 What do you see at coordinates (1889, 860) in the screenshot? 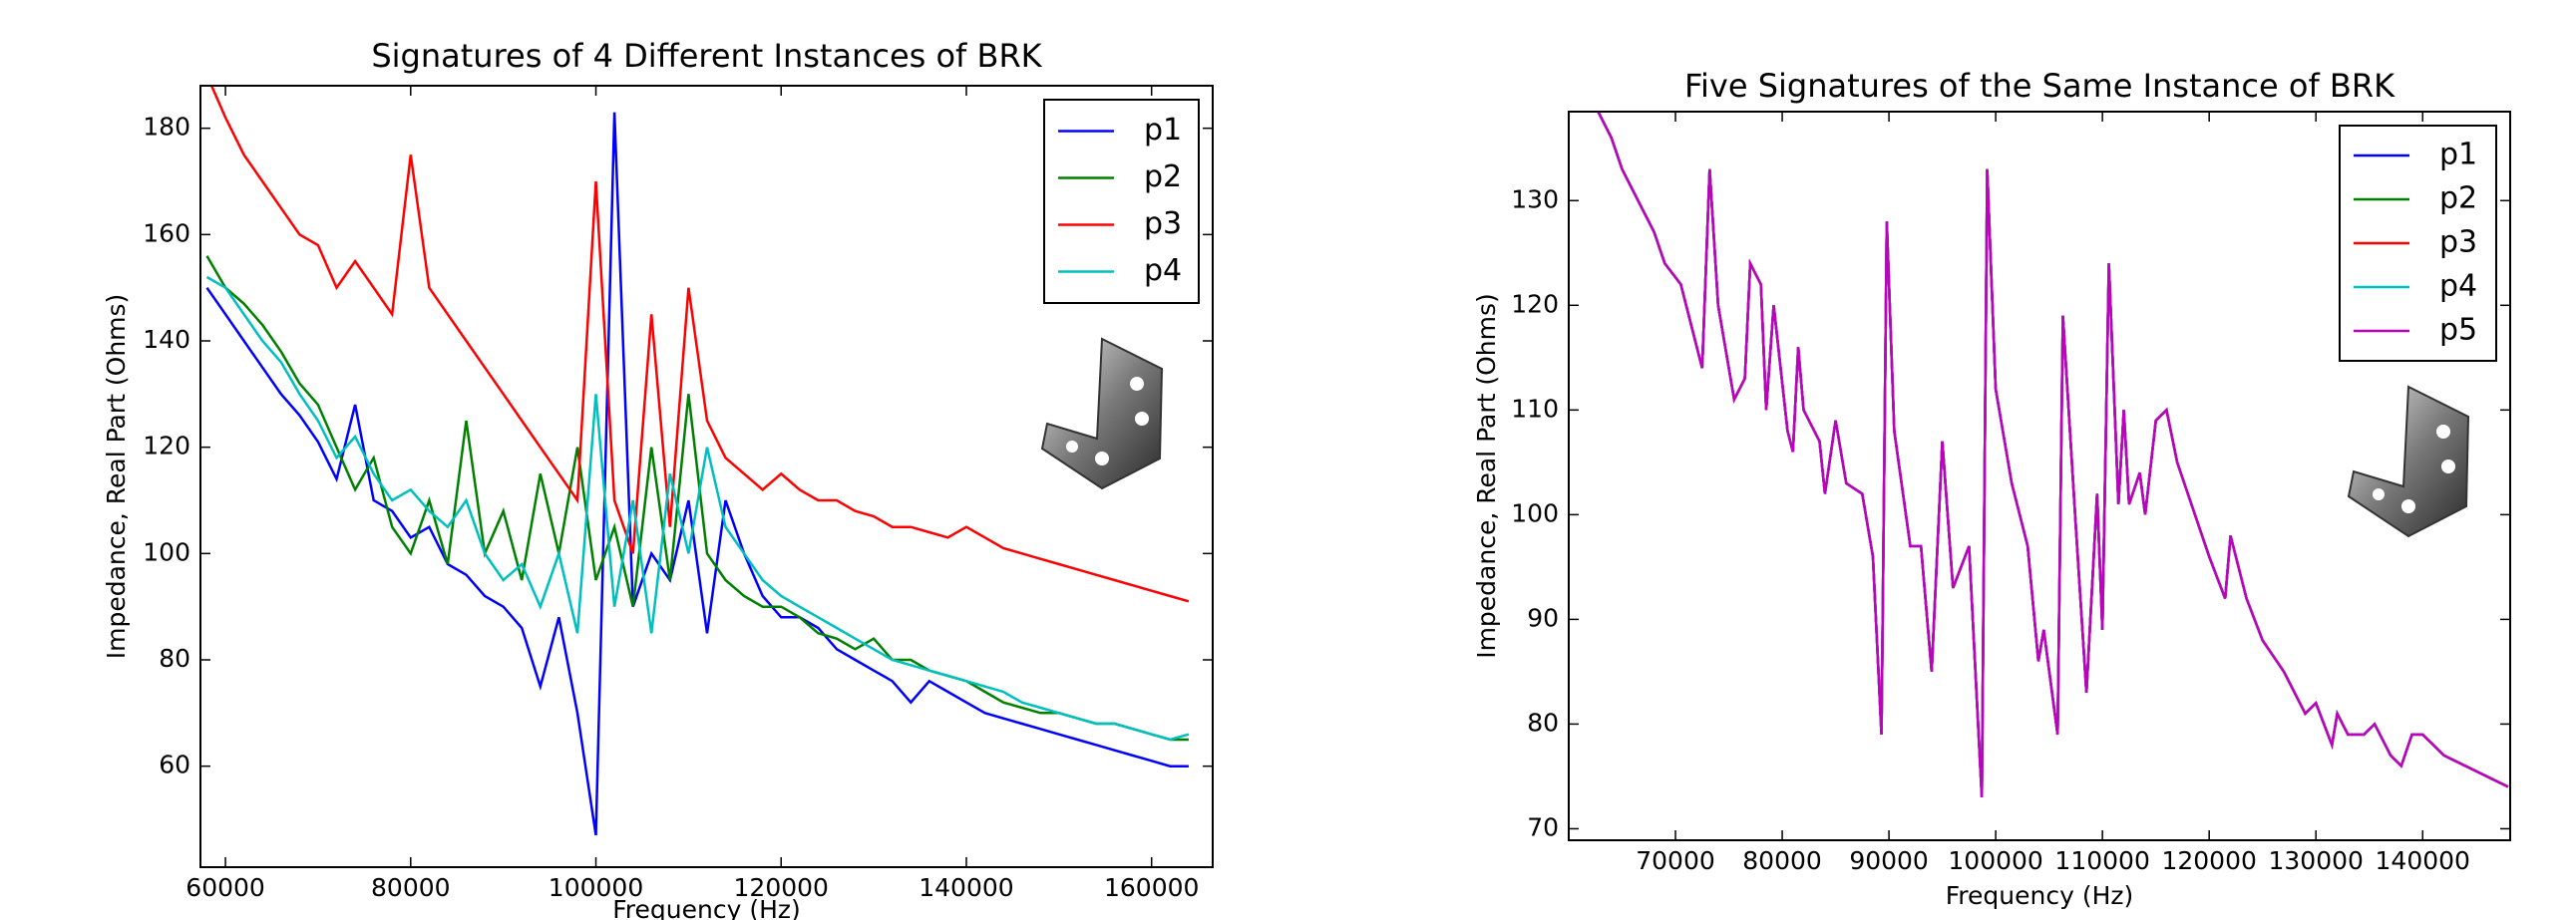
I see `x-tick-label: 90000` at bounding box center [1889, 860].